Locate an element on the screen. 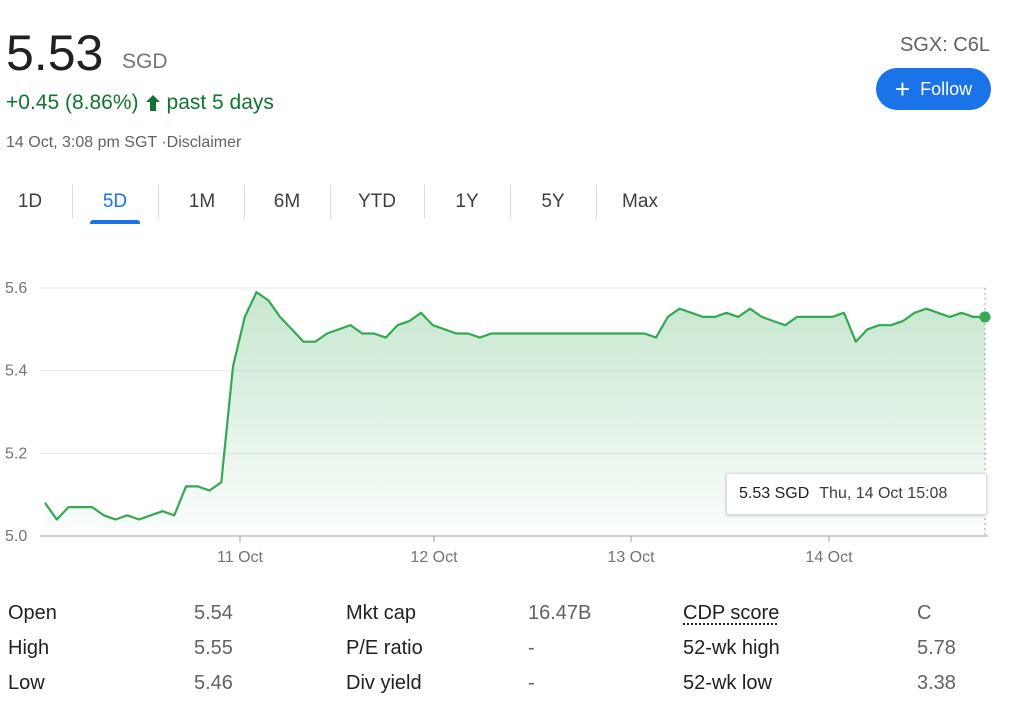 The width and height of the screenshot is (1024, 726). stat-value-mkt-cap: 16.47B is located at coordinates (560, 613).